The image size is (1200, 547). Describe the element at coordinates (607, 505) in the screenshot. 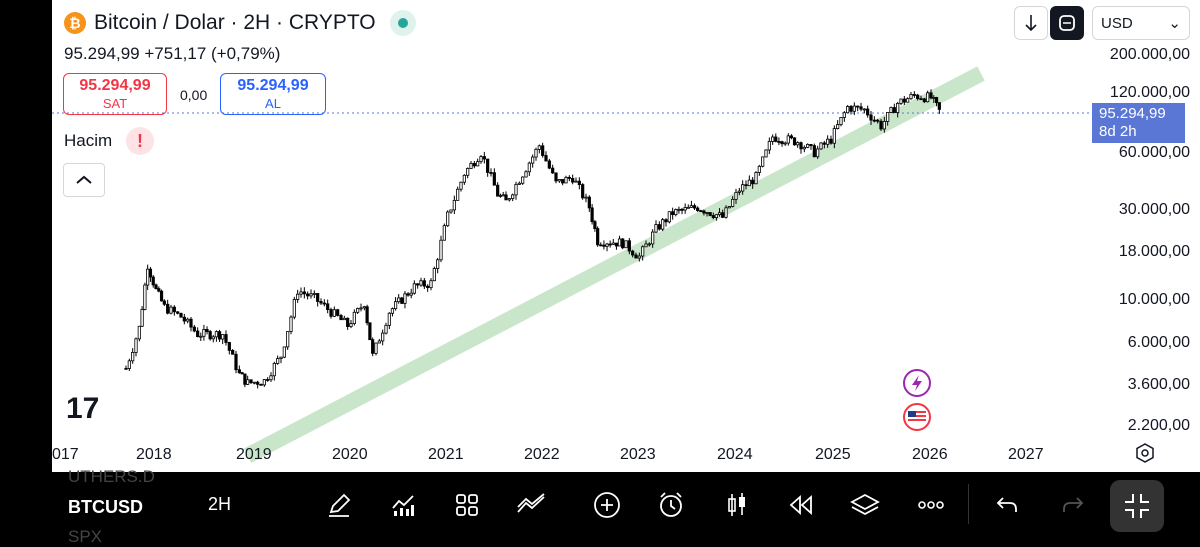

I see `add-button` at that location.